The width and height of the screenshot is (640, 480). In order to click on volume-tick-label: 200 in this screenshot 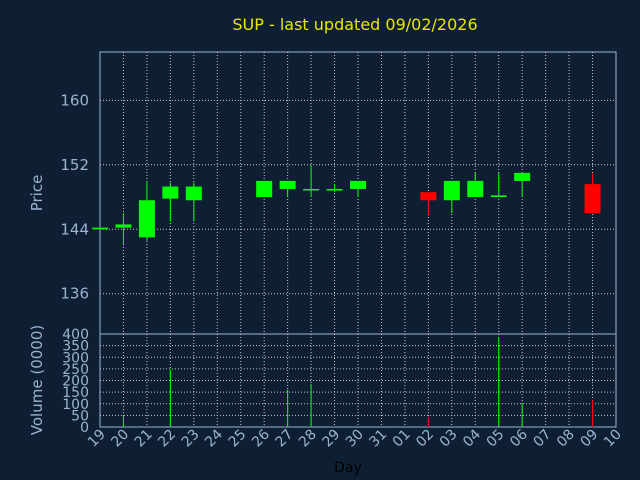, I will do `click(75, 382)`.